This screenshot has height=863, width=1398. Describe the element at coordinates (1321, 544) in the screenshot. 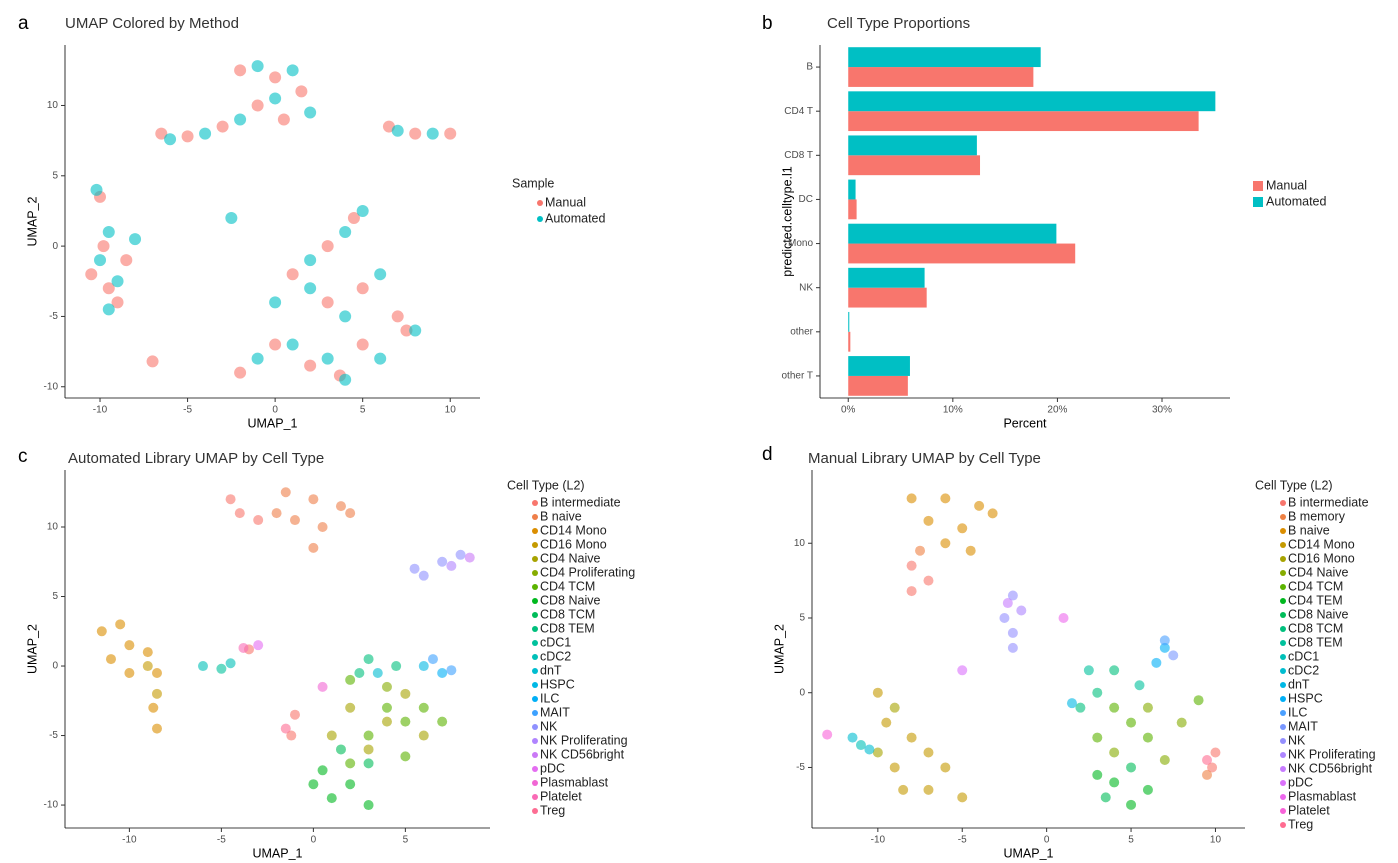

I see `legend-label: CD14 Mono` at that location.